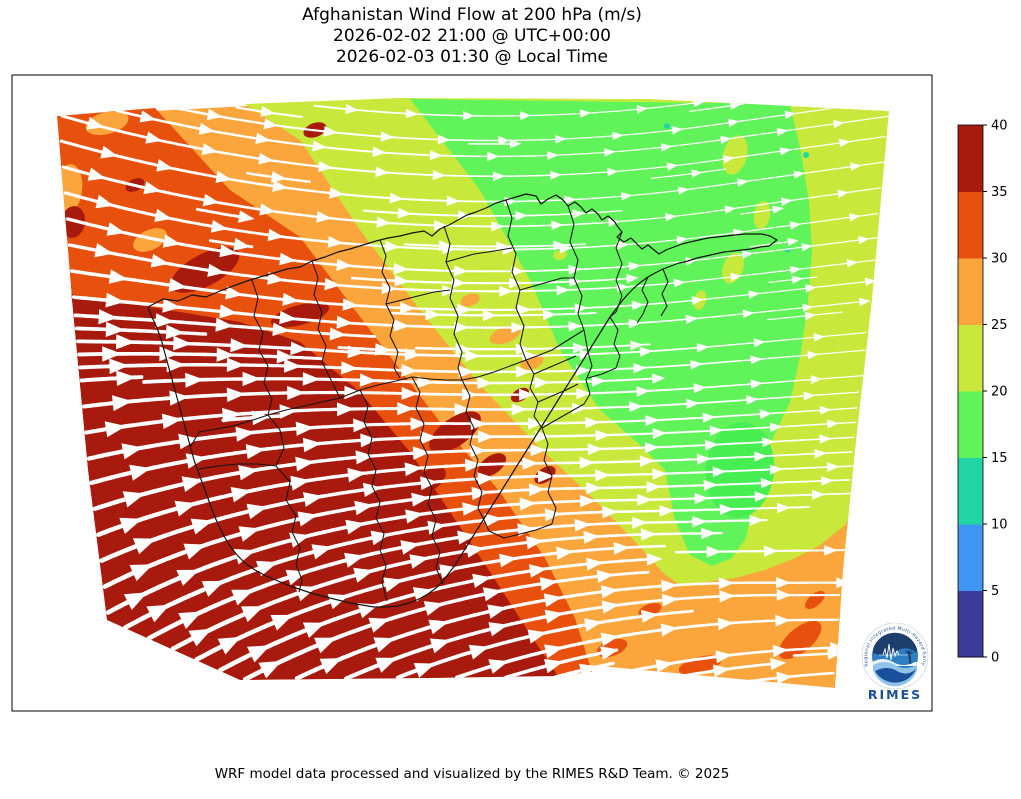 This screenshot has width=1021, height=799. I want to click on logo-landmass, so click(895, 644).